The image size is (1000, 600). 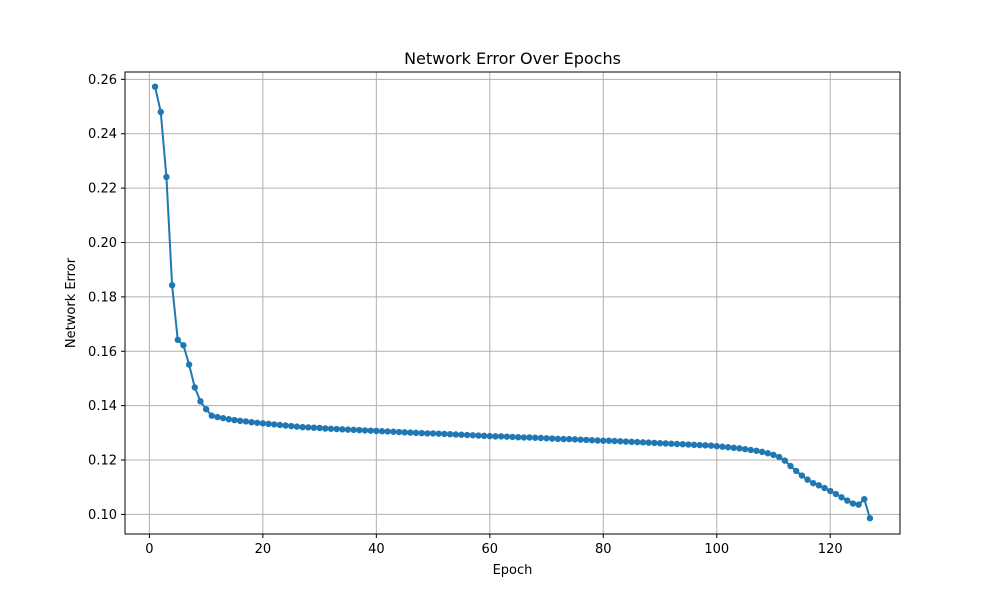 What do you see at coordinates (512, 58) in the screenshot?
I see `chart-title: Network Error Over Epochs` at bounding box center [512, 58].